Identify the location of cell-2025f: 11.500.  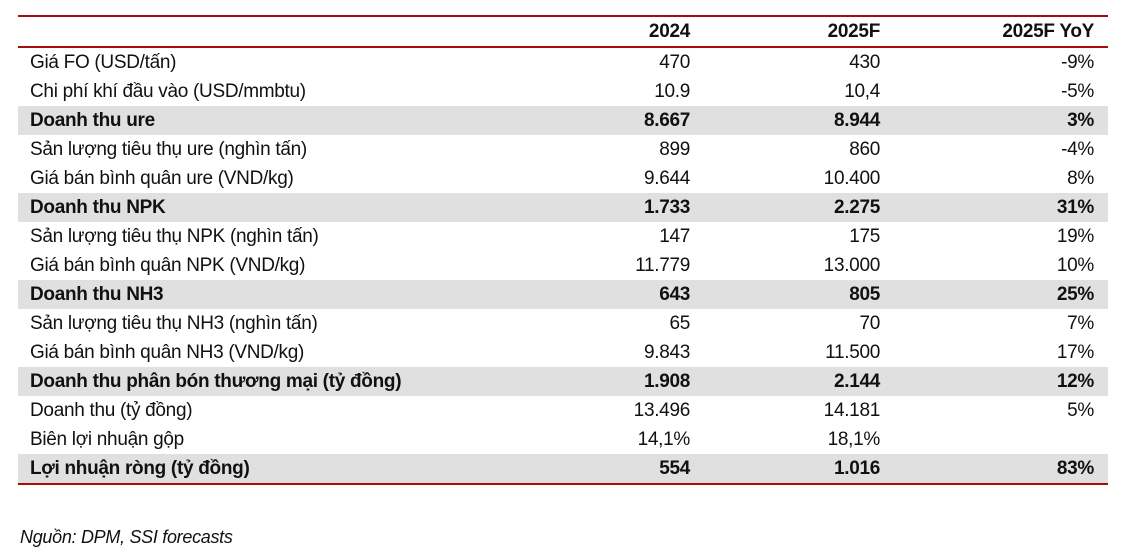
(852, 352).